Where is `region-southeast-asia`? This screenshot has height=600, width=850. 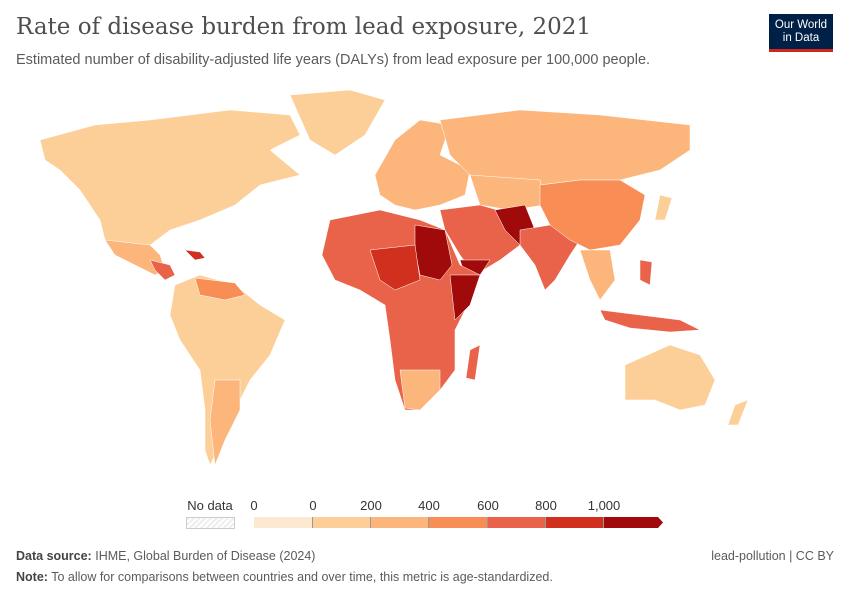 region-southeast-asia is located at coordinates (597, 275).